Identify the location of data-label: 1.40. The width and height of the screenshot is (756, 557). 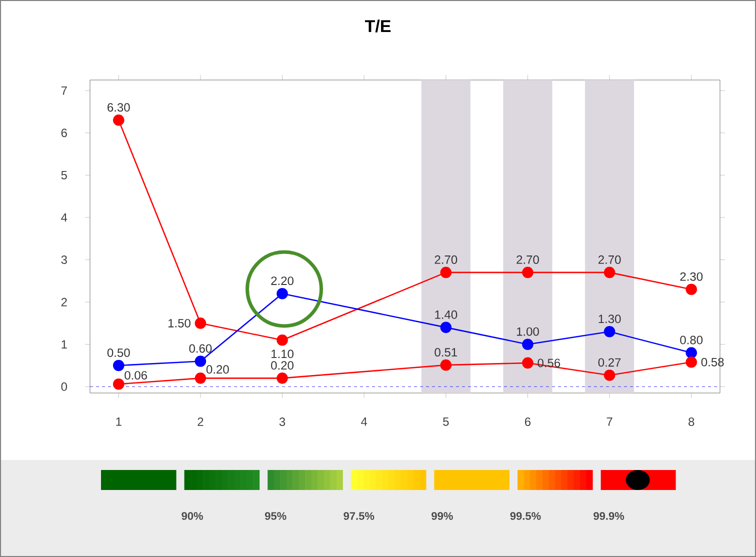
(446, 314).